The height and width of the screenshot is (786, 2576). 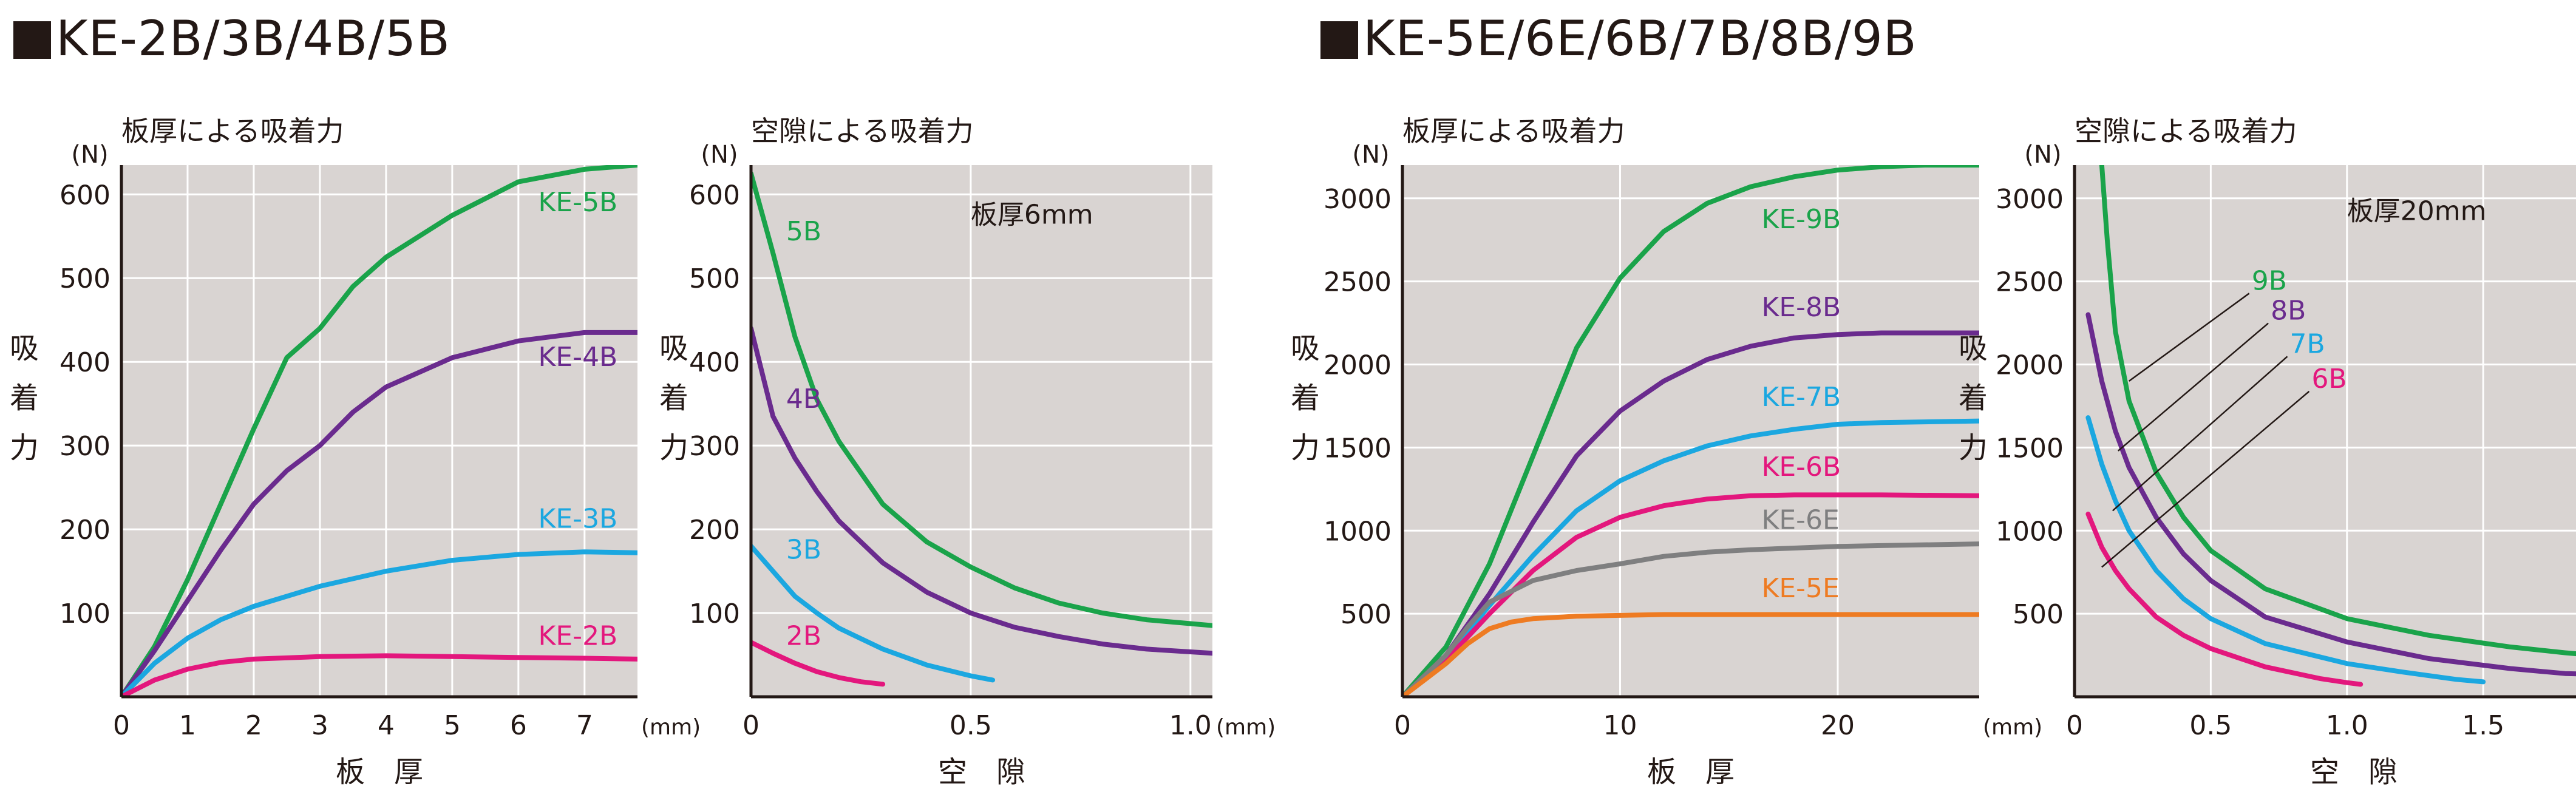 I want to click on series-line-9b, so click(x=2337, y=411).